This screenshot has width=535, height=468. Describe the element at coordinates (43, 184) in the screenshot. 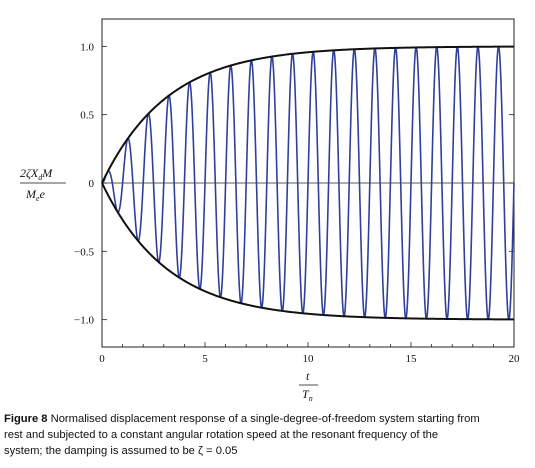

I see `y-axis-label: 2ζXdM Mee` at that location.